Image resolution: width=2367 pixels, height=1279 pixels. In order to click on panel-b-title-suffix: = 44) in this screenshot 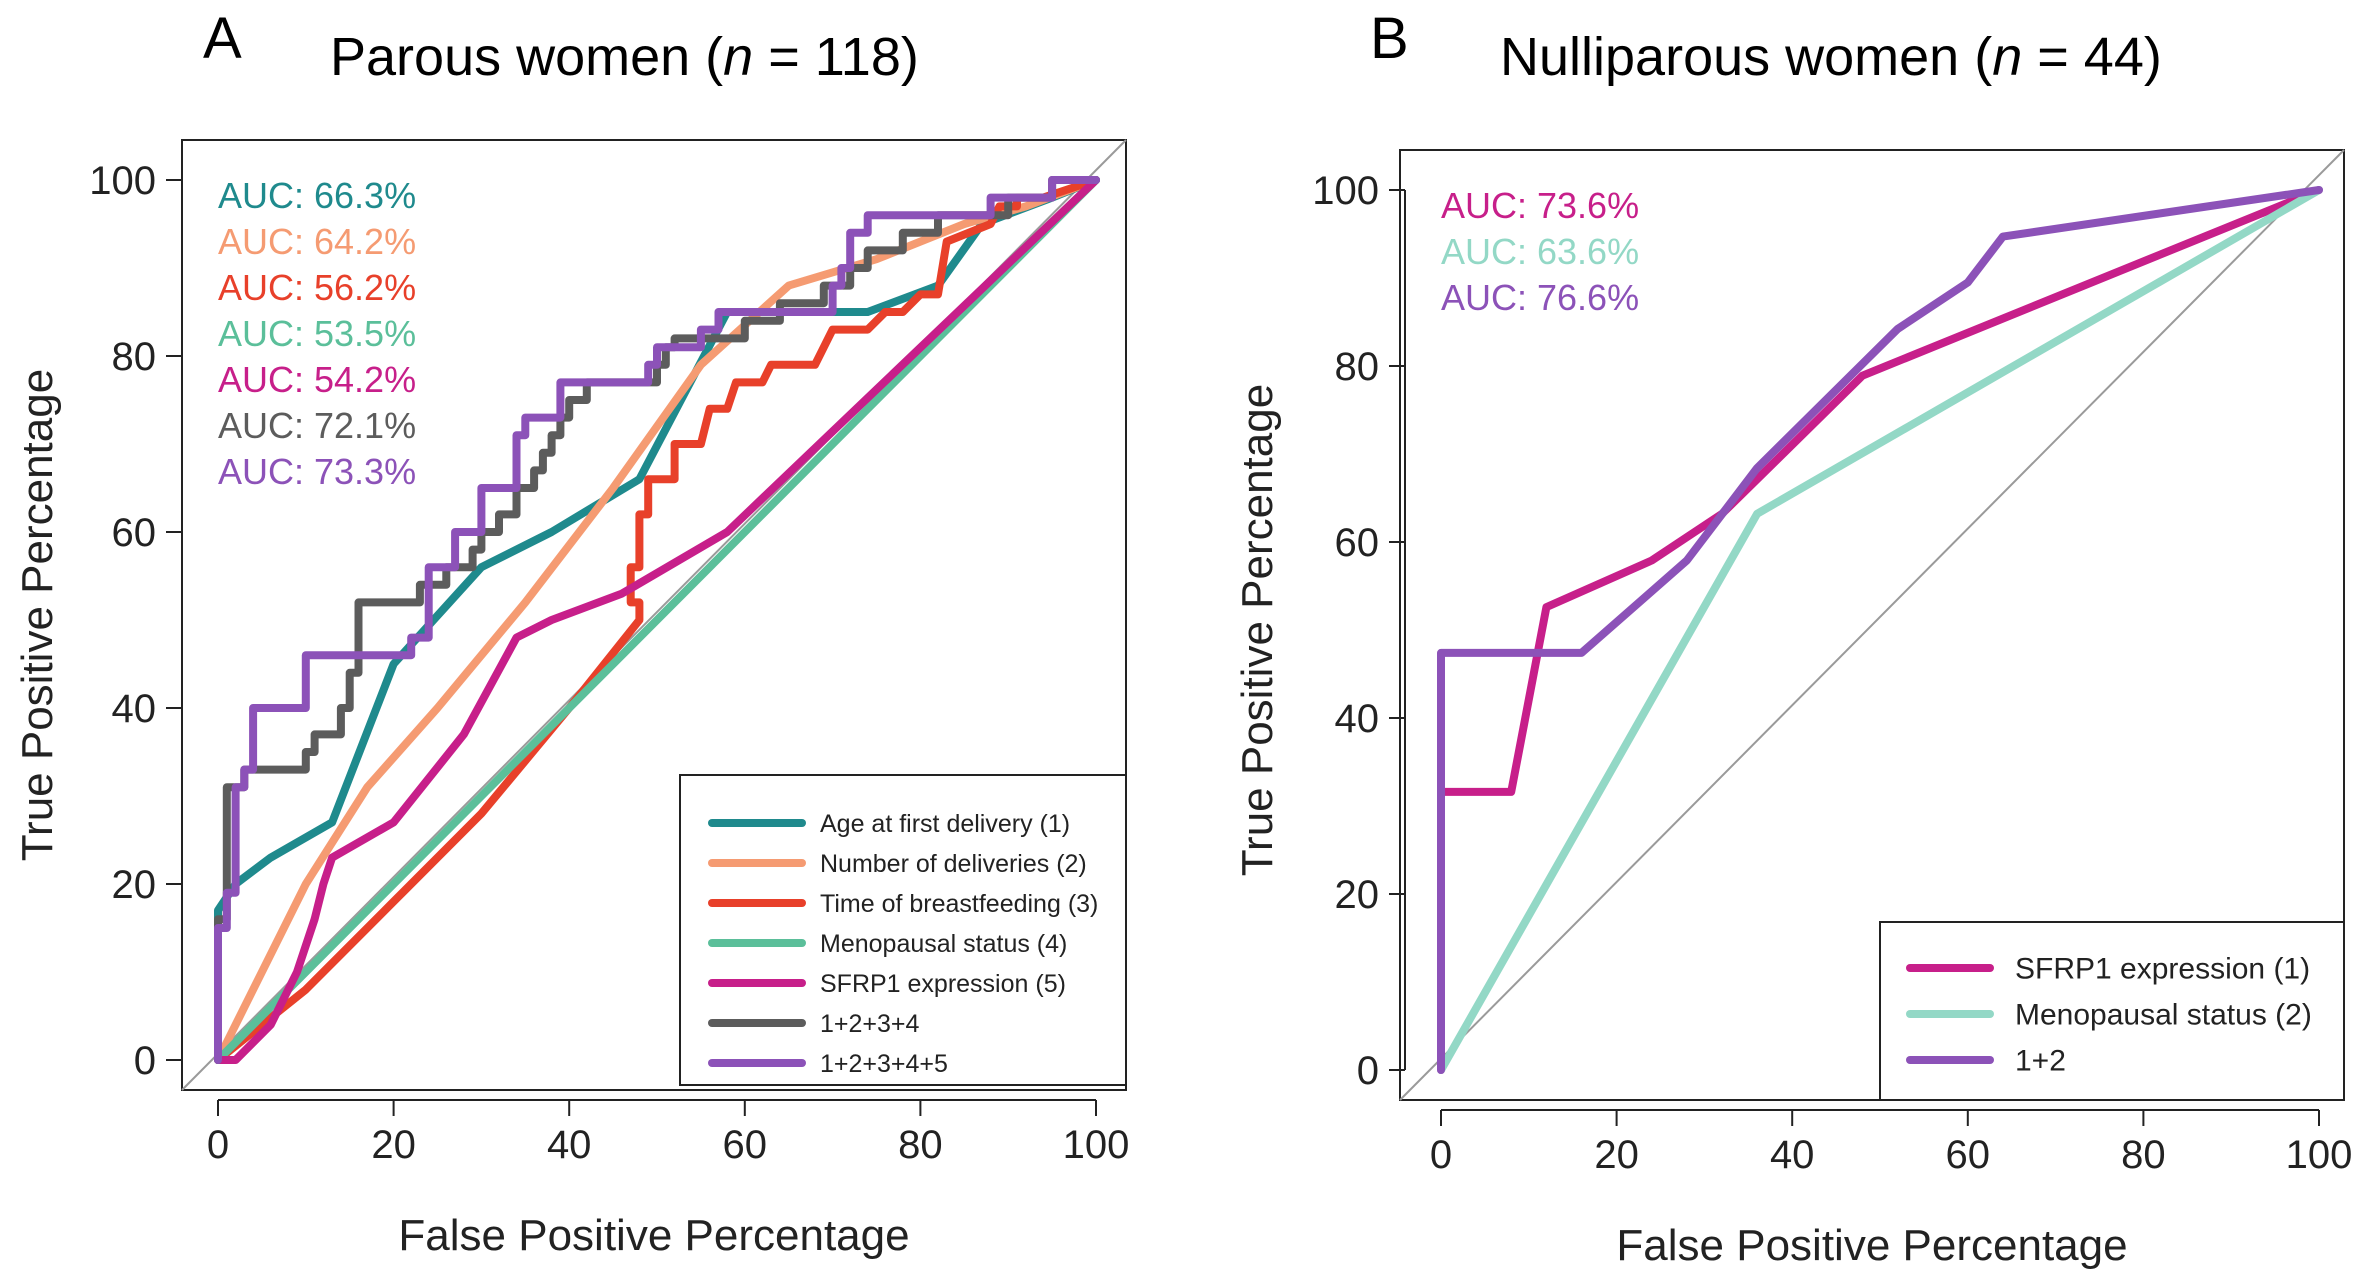, I will do `click(2092, 57)`.